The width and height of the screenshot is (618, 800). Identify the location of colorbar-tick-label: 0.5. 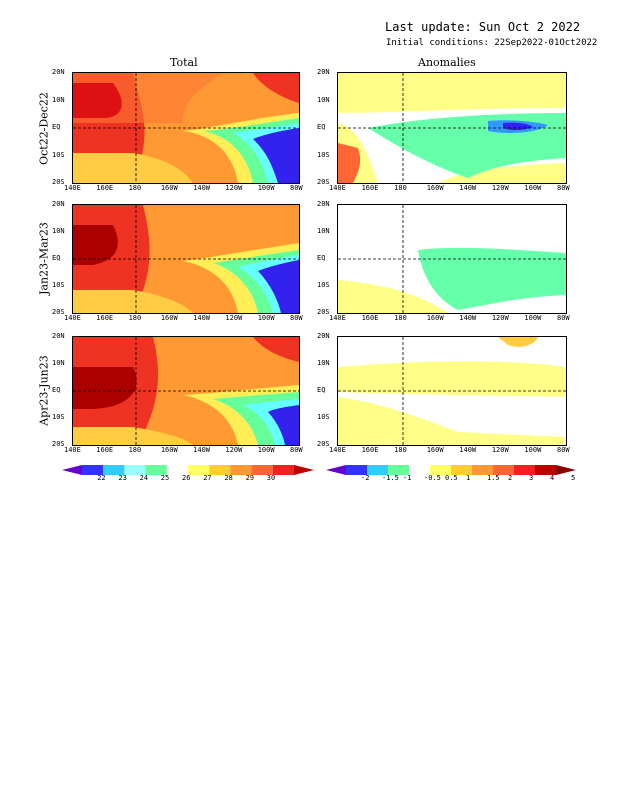
(451, 478).